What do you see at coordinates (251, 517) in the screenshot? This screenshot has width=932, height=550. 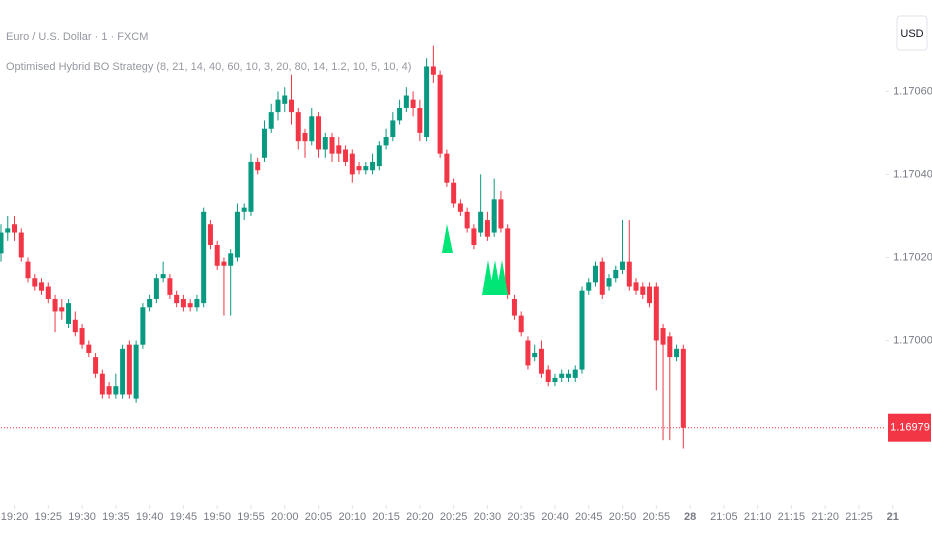 I see `x-tick-label: 19:55` at bounding box center [251, 517].